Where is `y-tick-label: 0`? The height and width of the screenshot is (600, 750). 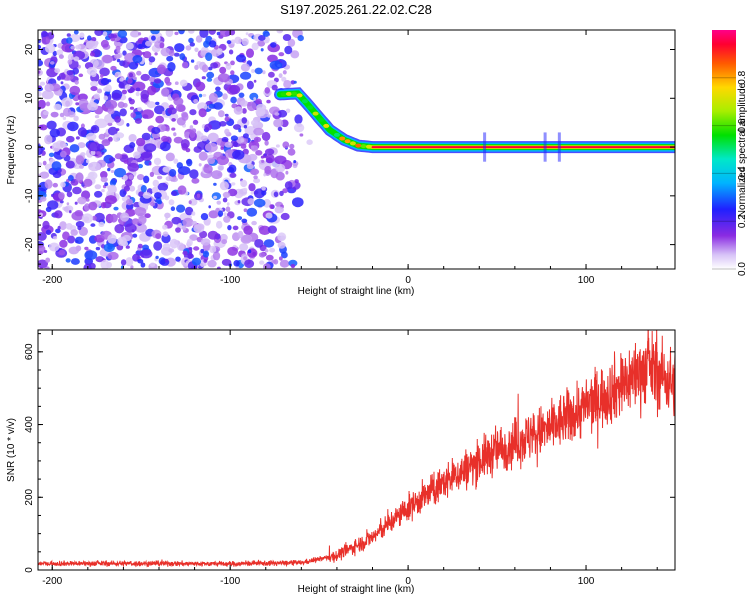
y-tick-label: 0 is located at coordinates (29, 147).